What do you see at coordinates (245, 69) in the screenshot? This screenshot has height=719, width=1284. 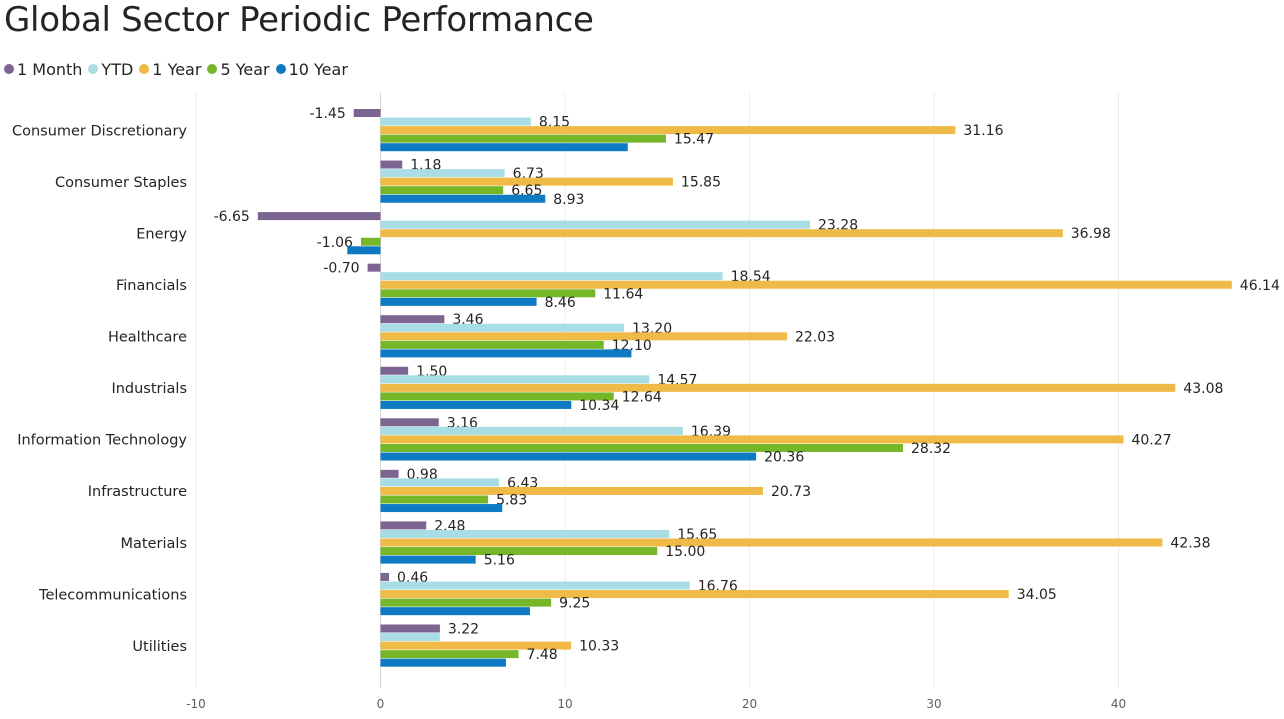 I see `legend-label-3: 5 Year` at bounding box center [245, 69].